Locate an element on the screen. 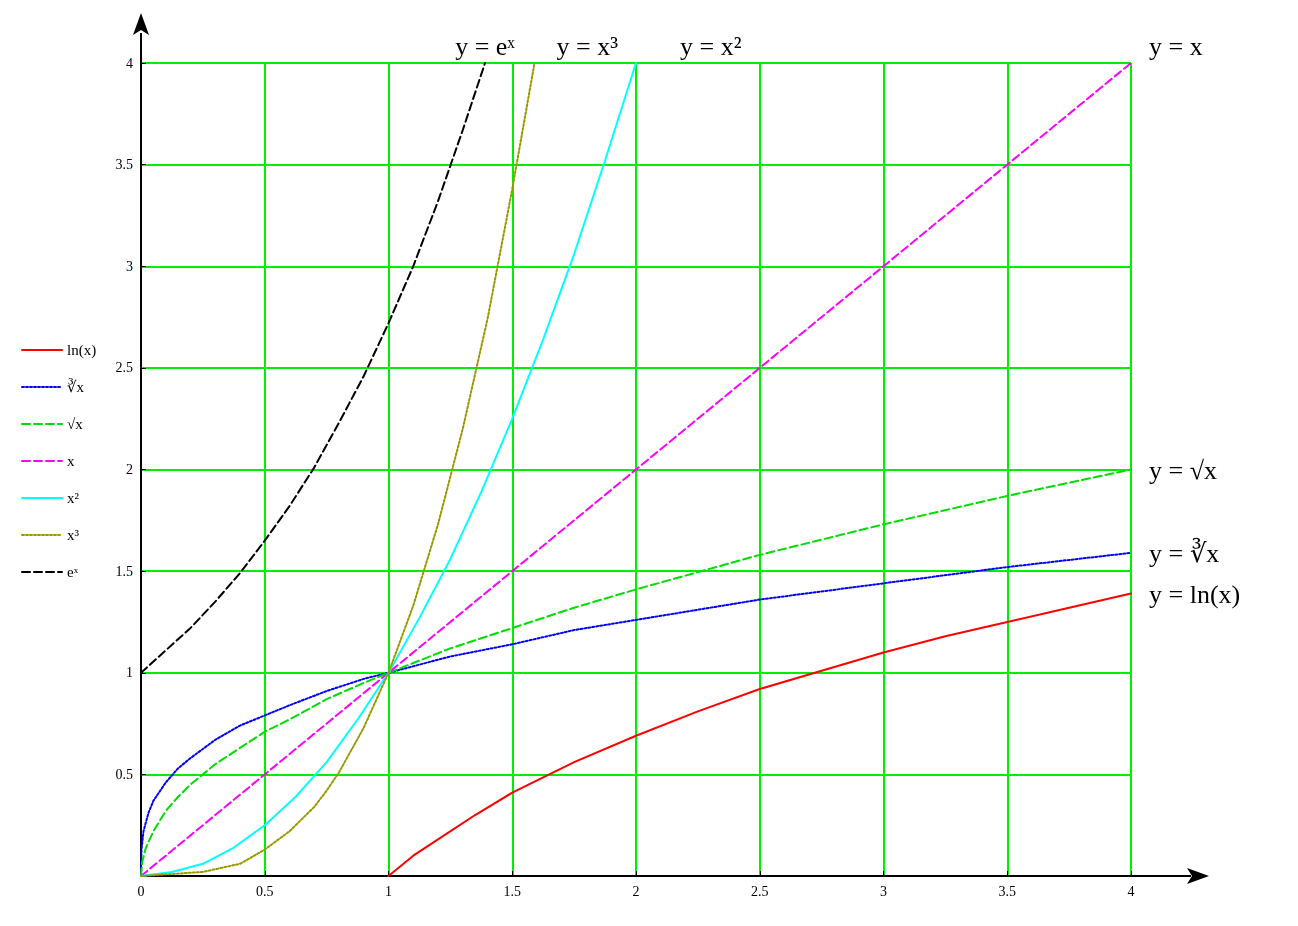 The image size is (1298, 926). y-tick-label: 3.5 is located at coordinates (124, 165).